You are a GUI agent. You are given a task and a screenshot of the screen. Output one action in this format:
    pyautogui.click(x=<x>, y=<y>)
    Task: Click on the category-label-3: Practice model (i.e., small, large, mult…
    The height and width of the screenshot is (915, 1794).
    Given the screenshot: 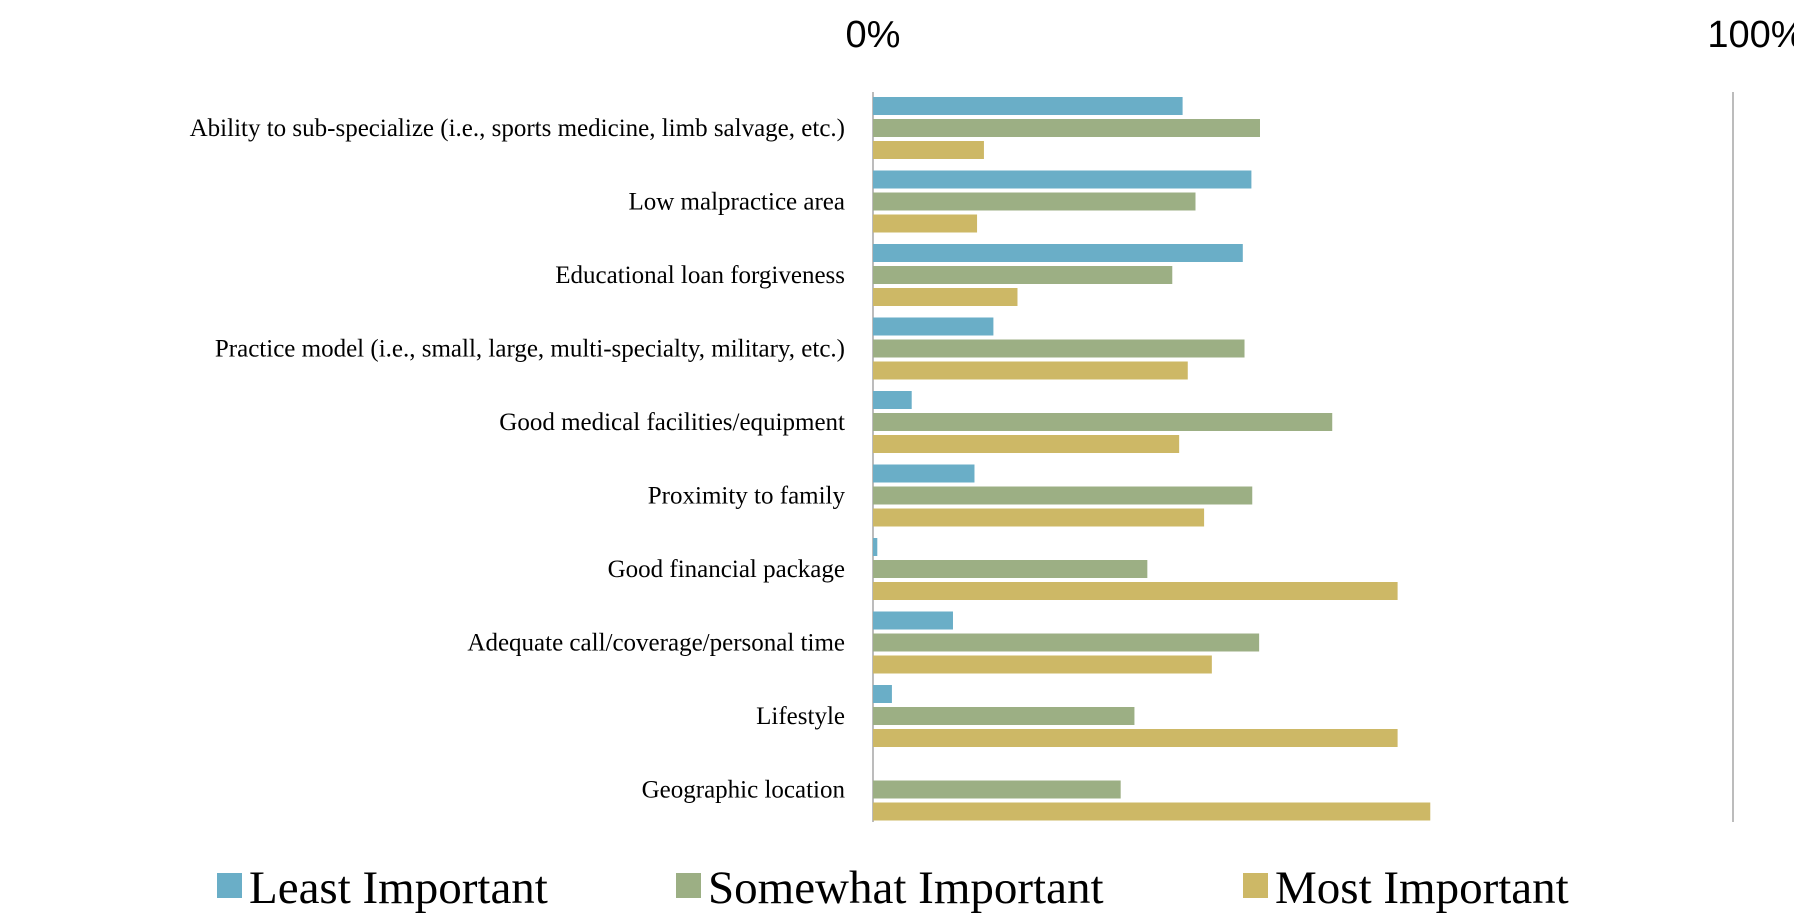 What is the action you would take?
    pyautogui.click(x=530, y=349)
    